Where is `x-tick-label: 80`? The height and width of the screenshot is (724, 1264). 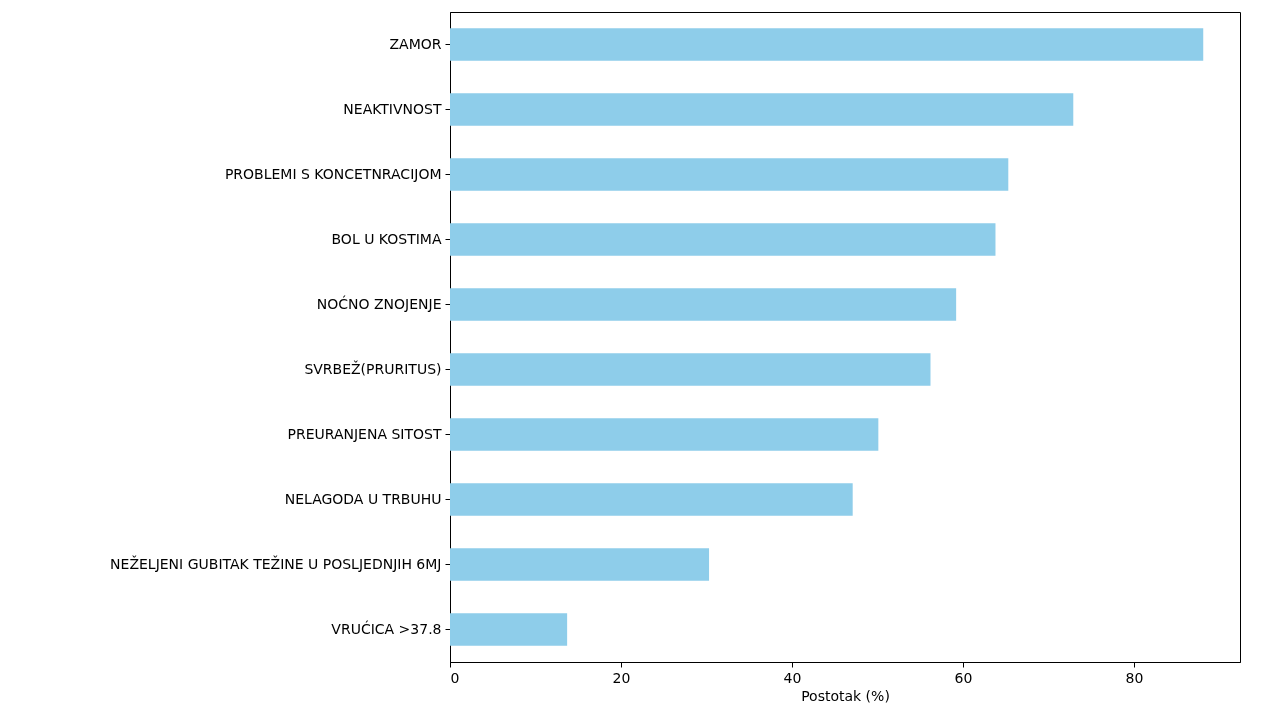
x-tick-label: 80 is located at coordinates (1134, 677).